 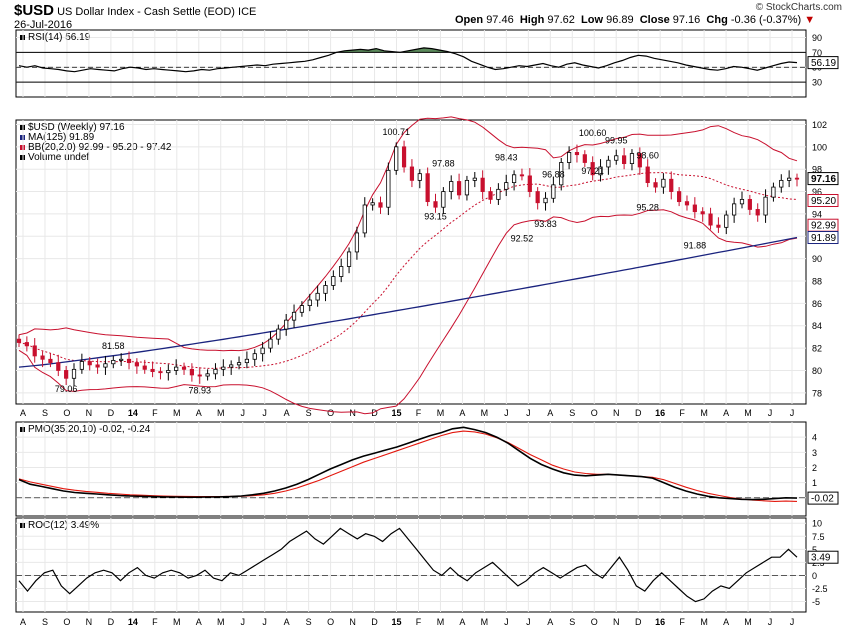 What do you see at coordinates (654, 20) in the screenshot?
I see `close-label: Close` at bounding box center [654, 20].